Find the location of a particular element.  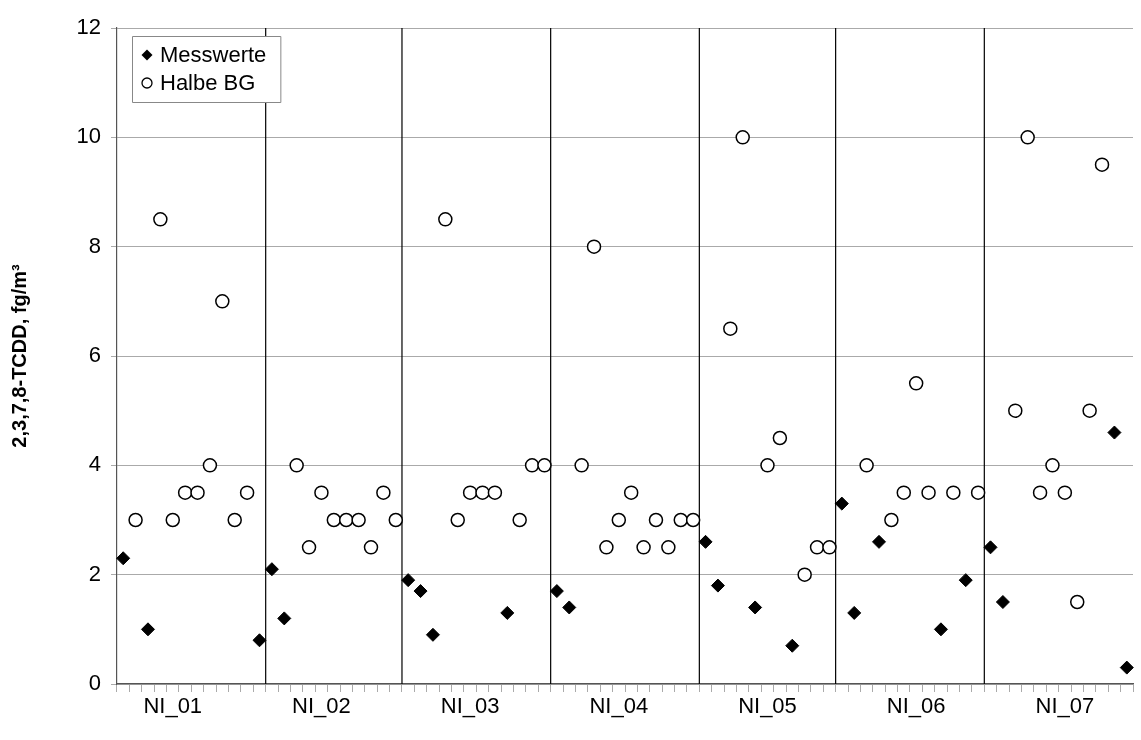

legend-label: Halbe BG is located at coordinates (208, 83).